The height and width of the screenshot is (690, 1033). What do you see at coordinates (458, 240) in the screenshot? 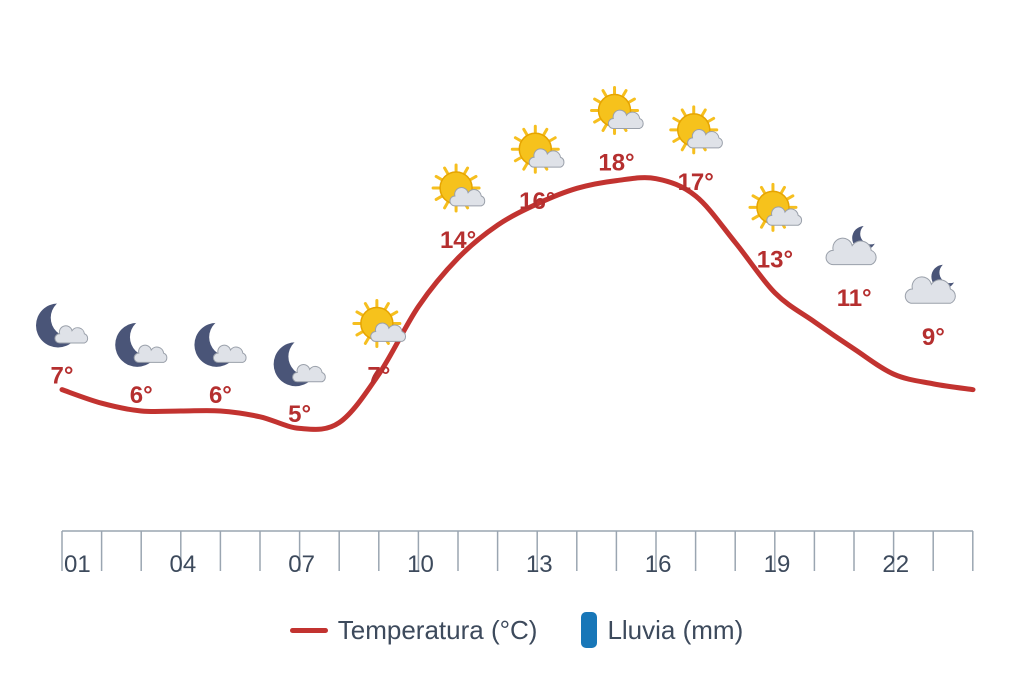
I see `temperature-label: 14°` at bounding box center [458, 240].